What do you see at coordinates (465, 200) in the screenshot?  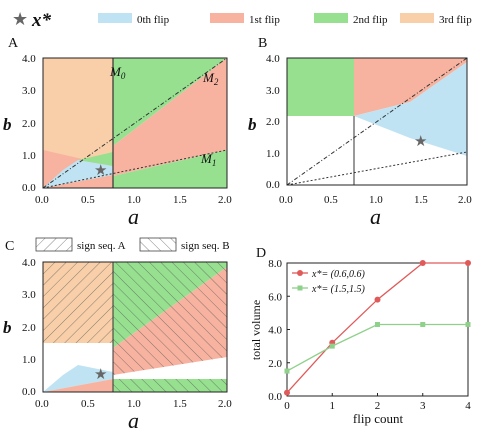 I see `panel-b-xtick-4: 2.0` at bounding box center [465, 200].